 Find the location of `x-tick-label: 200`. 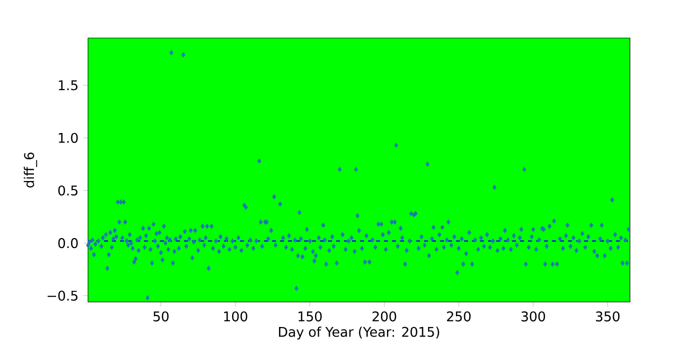

x-tick-label: 200 is located at coordinates (384, 316).